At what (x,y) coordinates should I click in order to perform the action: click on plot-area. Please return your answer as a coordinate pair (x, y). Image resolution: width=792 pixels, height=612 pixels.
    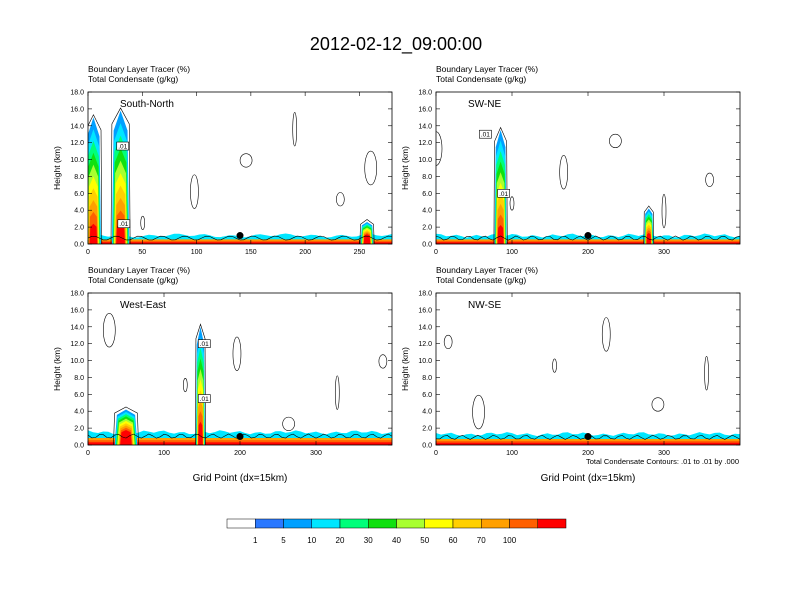
    Looking at the image, I should click on (588, 369).